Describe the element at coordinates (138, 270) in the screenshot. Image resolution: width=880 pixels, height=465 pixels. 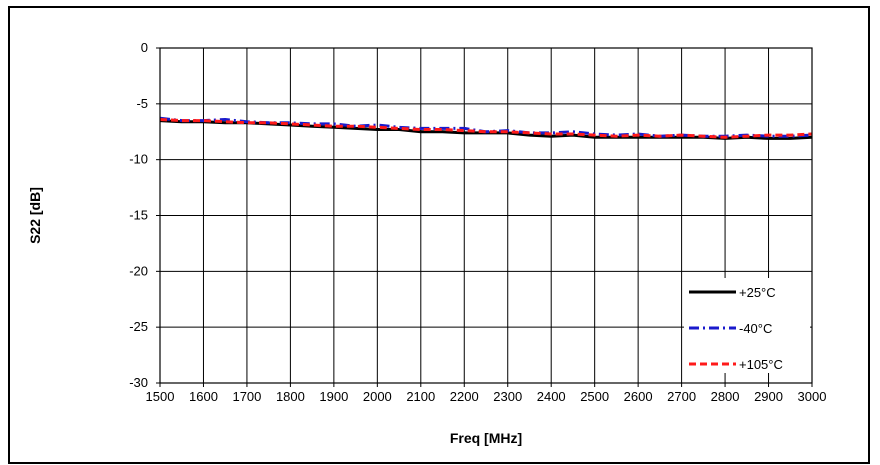
I see `y-tick-label: -20` at that location.